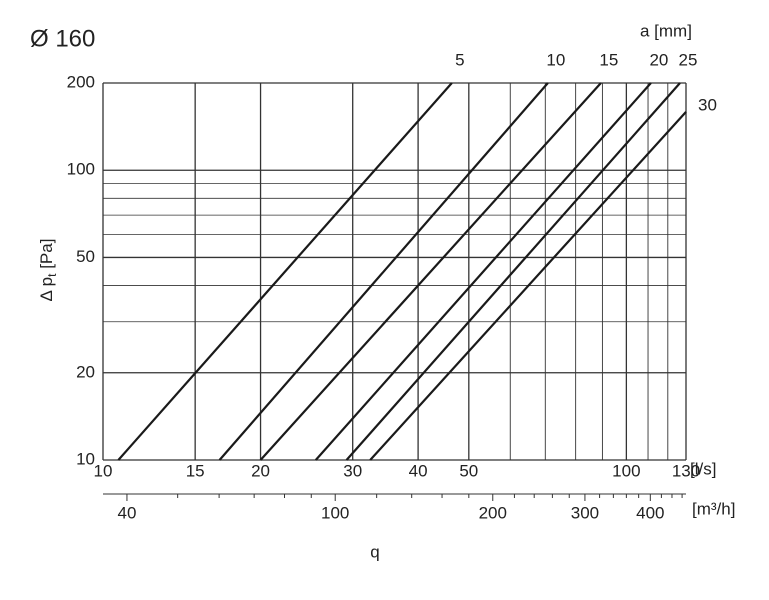  What do you see at coordinates (626, 470) in the screenshot?
I see `x-tick-label: 100` at bounding box center [626, 470].